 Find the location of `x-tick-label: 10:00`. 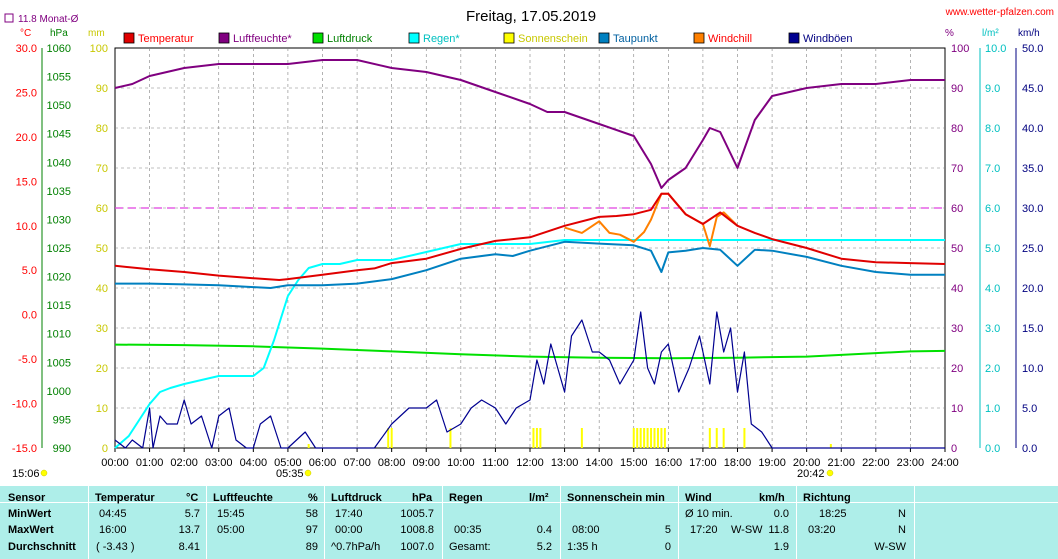

x-tick-label: 10:00 is located at coordinates (461, 463).